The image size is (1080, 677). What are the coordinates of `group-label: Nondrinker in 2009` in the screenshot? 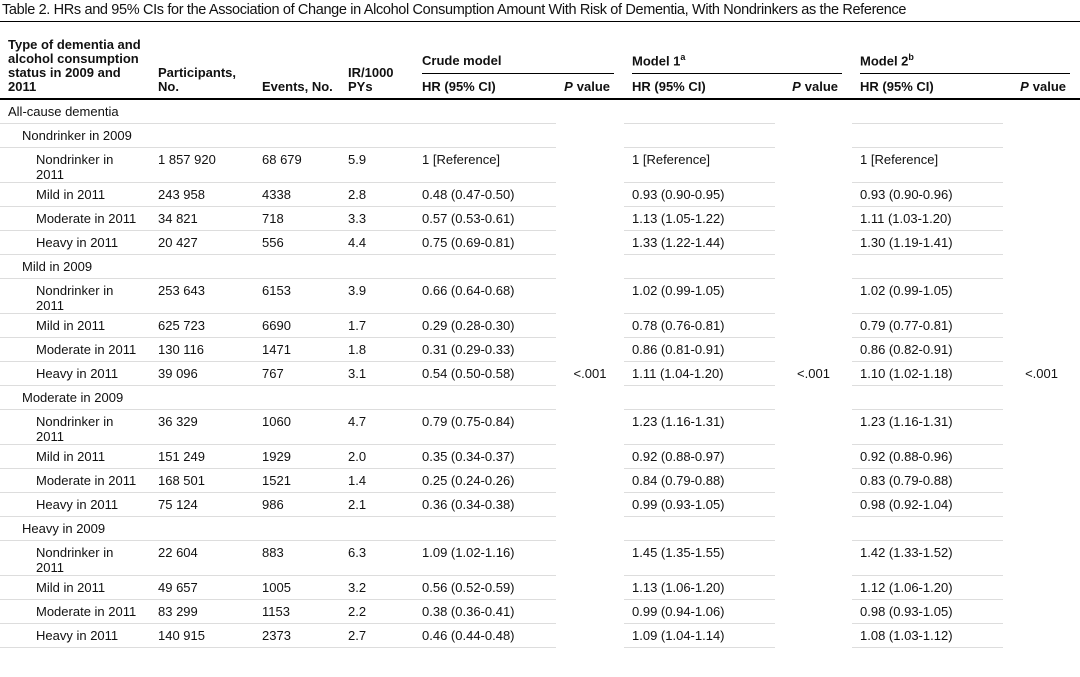 It's located at (207, 135).